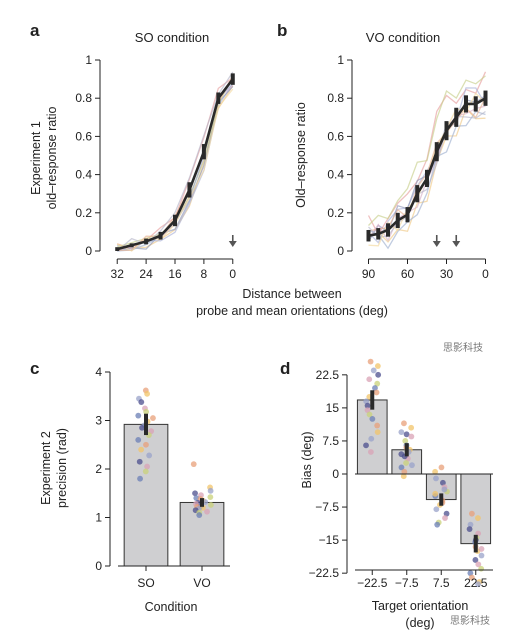 The image size is (516, 637). I want to click on panel-letter-c: c, so click(34, 368).